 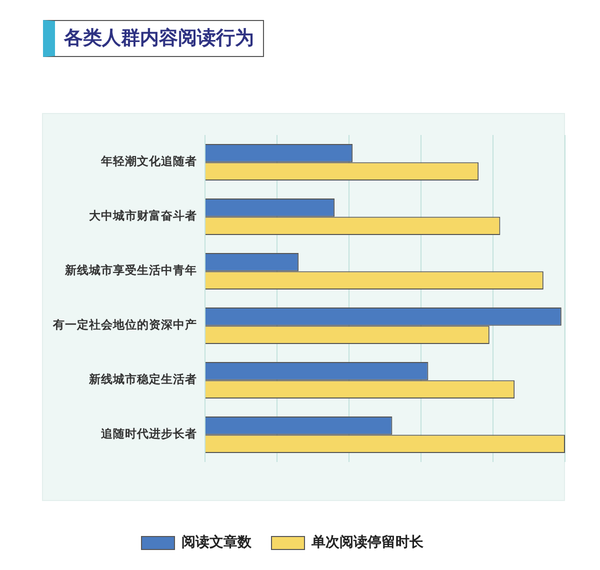 I want to click on y-tick-label: 新线城市享受生活中青年, so click(x=130, y=270).